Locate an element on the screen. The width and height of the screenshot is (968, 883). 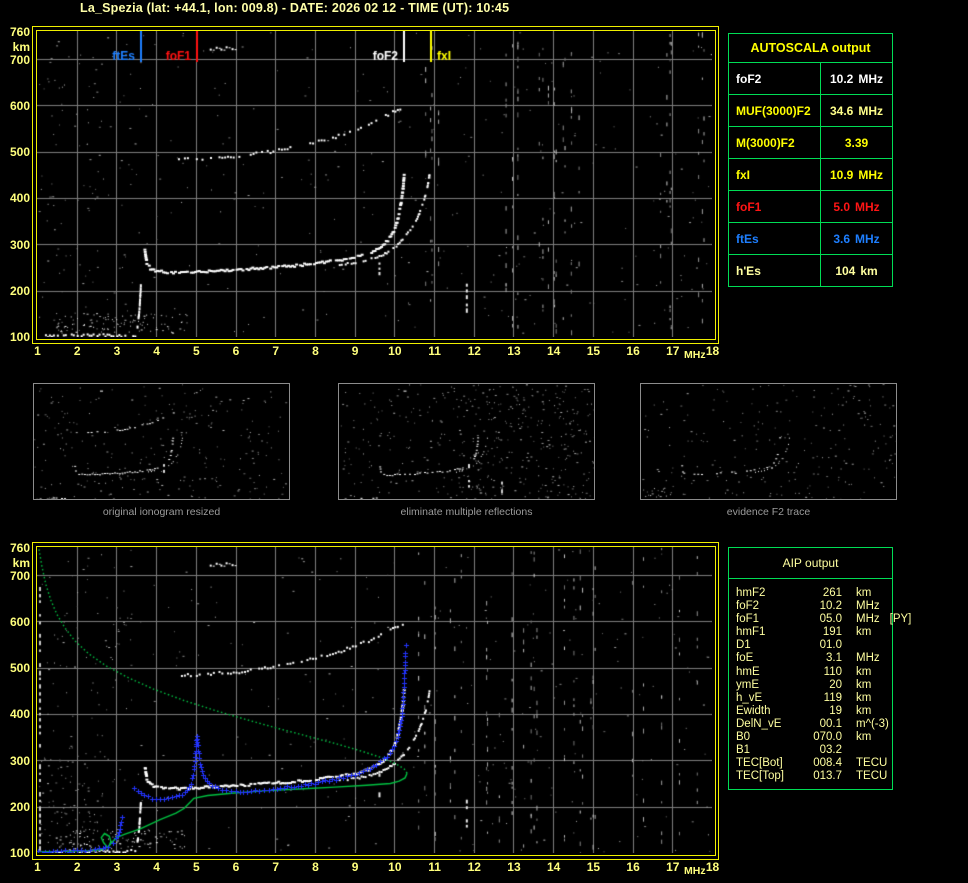
aip-unit is located at coordinates (867, 750).